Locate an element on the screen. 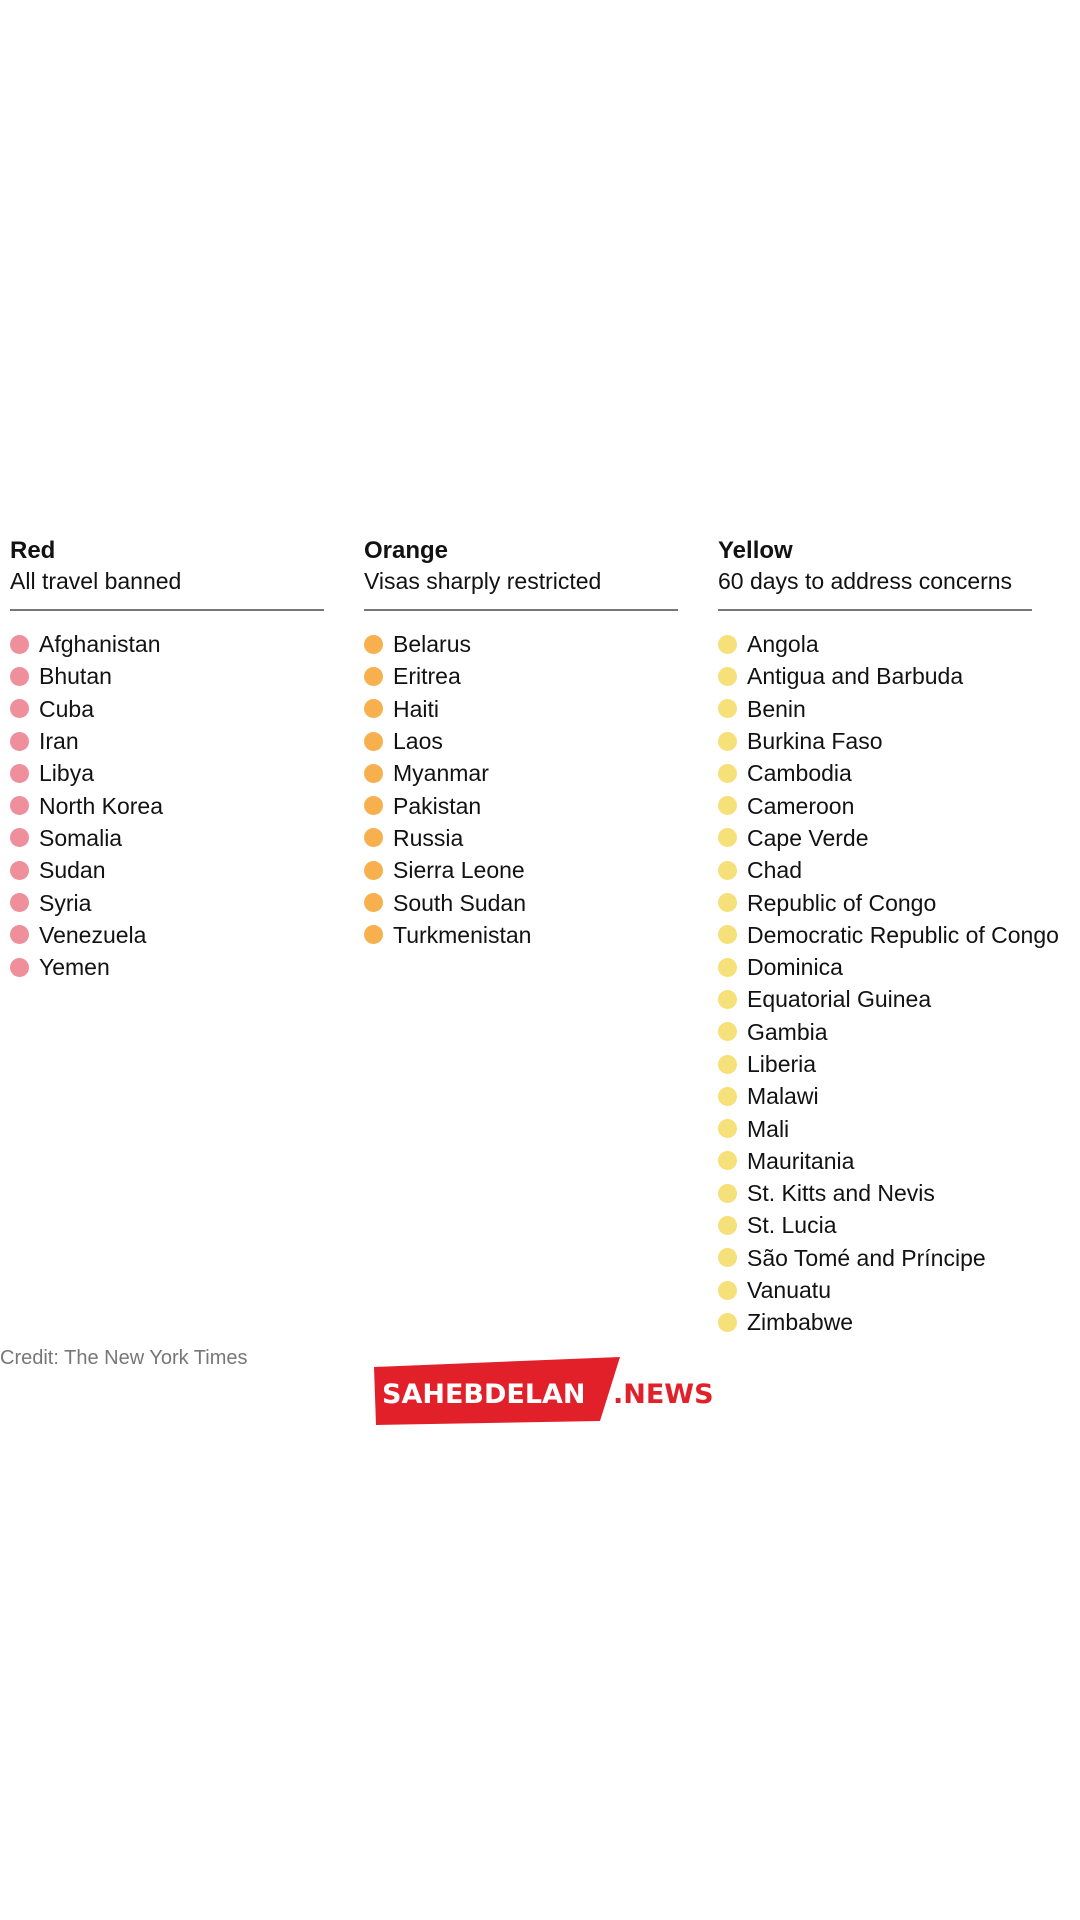 The height and width of the screenshot is (1920, 1080). country-item: Malawi is located at coordinates (888, 1096).